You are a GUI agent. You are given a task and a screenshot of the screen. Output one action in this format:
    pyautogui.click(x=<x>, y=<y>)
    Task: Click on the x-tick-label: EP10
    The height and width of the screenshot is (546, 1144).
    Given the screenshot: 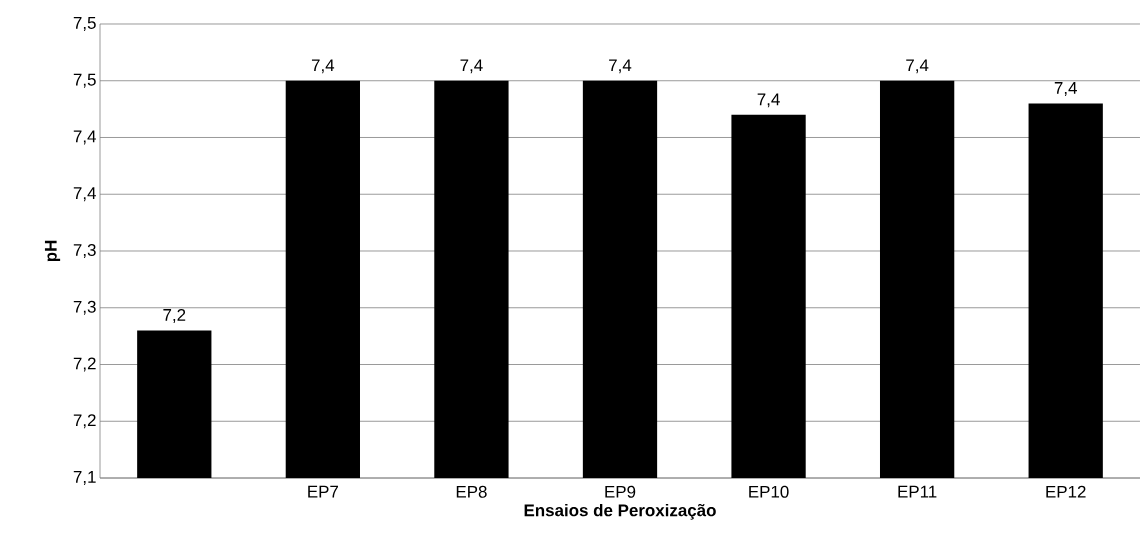 What is the action you would take?
    pyautogui.click(x=769, y=491)
    